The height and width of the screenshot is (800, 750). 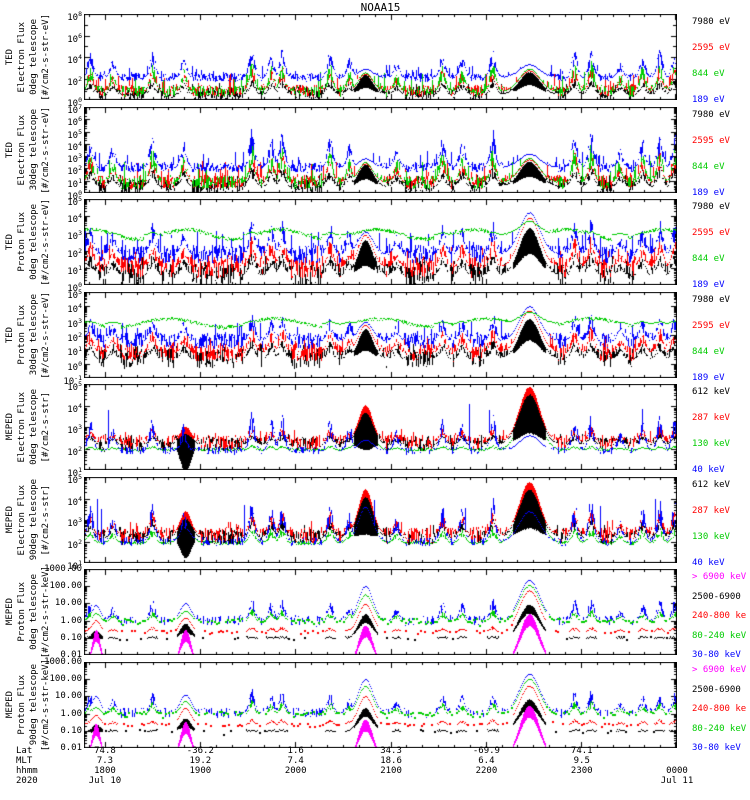 What do you see at coordinates (71, 620) in the screenshot?
I see `y-tick-label: 1.00` at bounding box center [71, 620].